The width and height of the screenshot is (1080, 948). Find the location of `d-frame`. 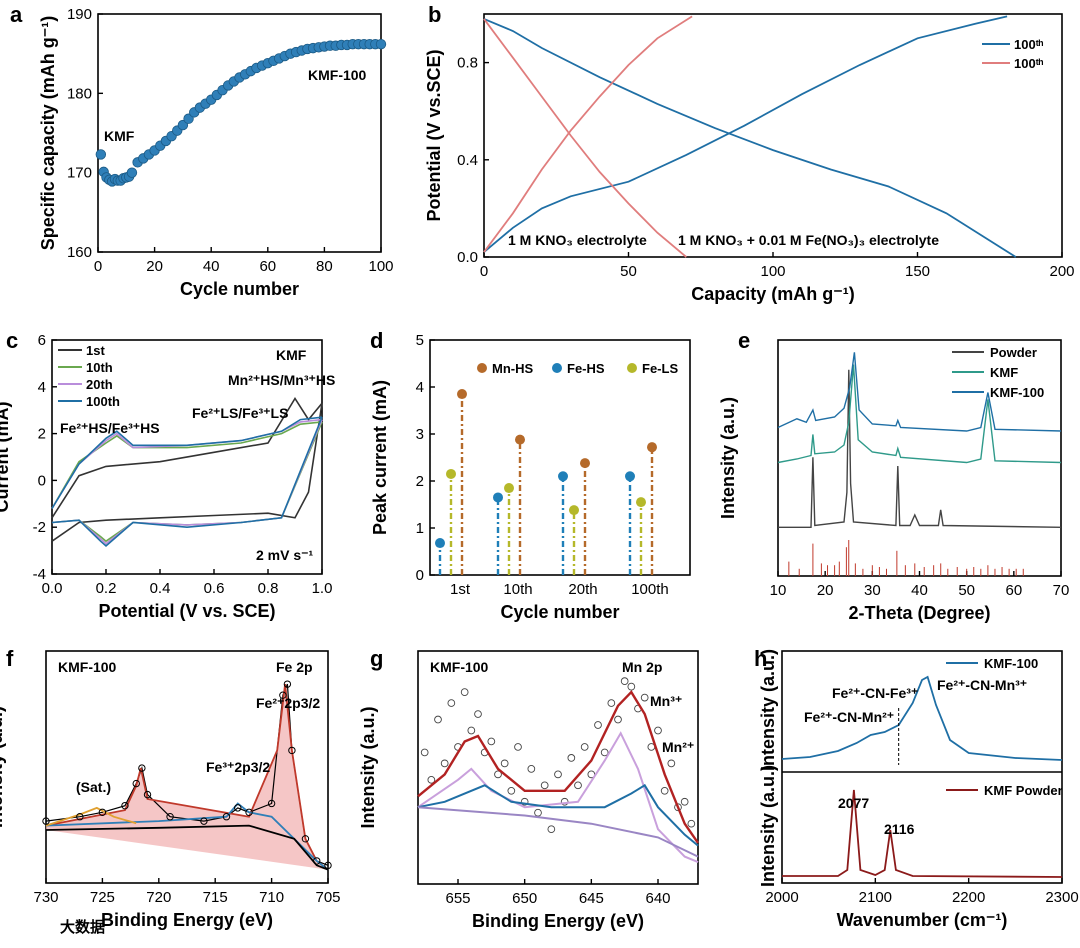

d-frame is located at coordinates (560, 457).